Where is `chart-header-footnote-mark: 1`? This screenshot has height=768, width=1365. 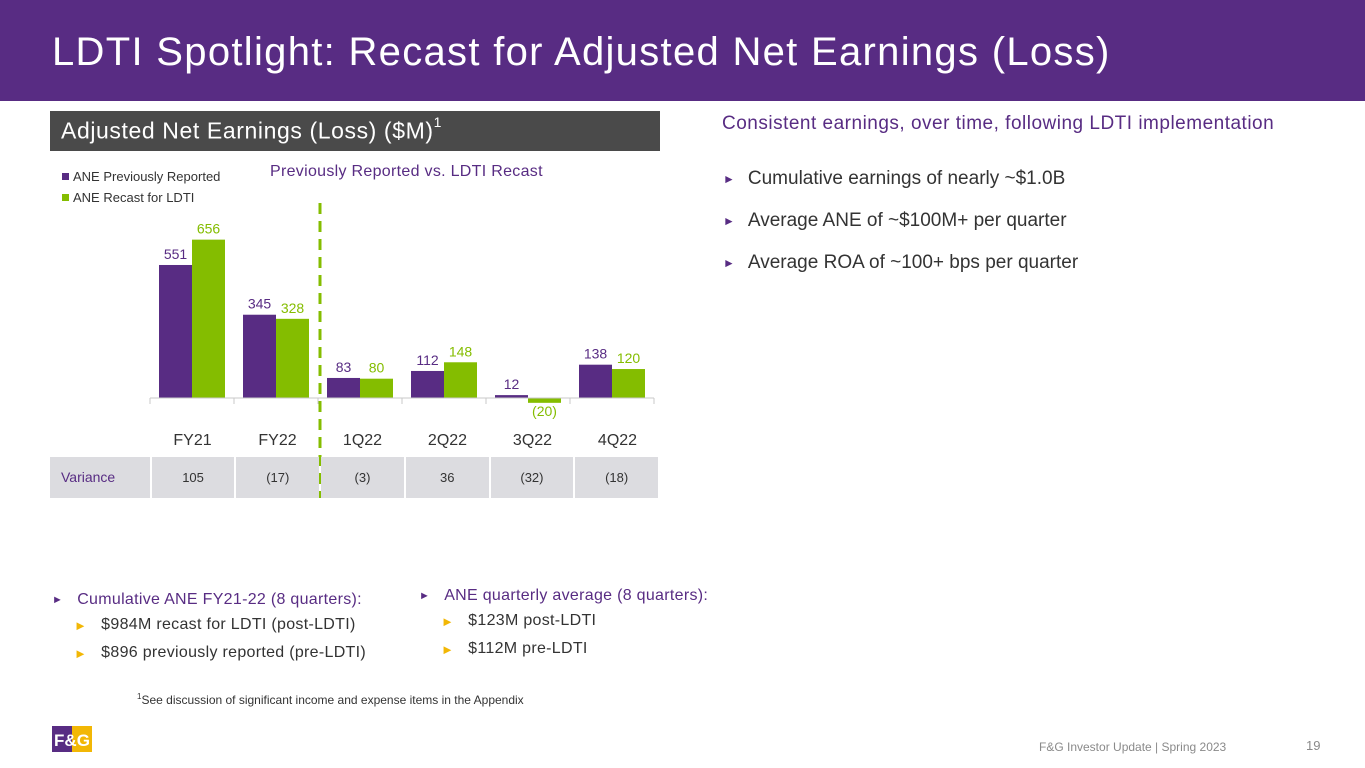 chart-header-footnote-mark: 1 is located at coordinates (437, 122).